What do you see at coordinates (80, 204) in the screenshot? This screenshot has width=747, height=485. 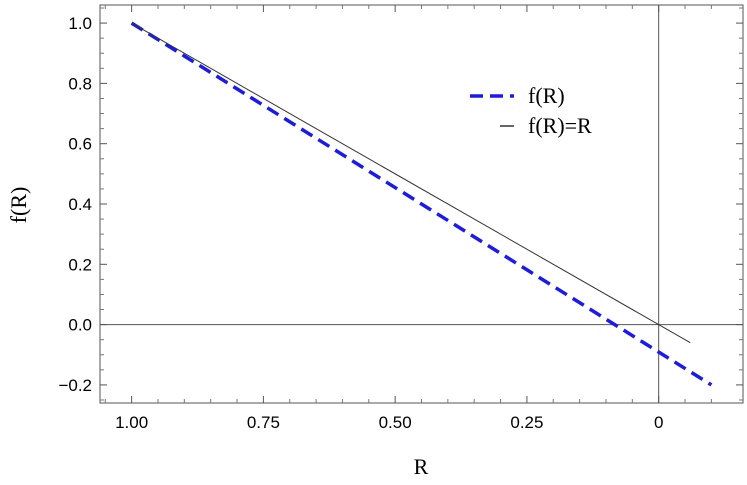 I see `y-tick-label: 0.4` at bounding box center [80, 204].